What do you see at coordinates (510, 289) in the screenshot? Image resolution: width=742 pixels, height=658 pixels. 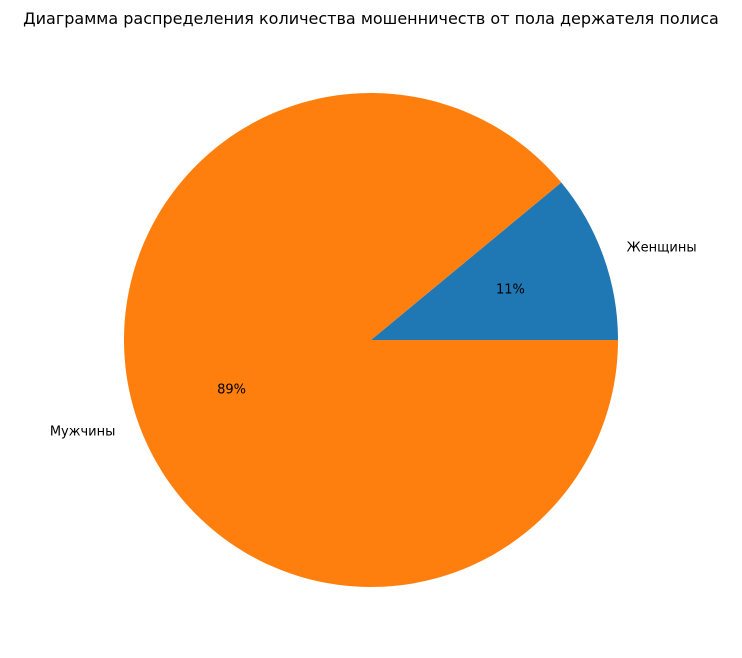 I see `pie-percent-label-1: 11%` at bounding box center [510, 289].